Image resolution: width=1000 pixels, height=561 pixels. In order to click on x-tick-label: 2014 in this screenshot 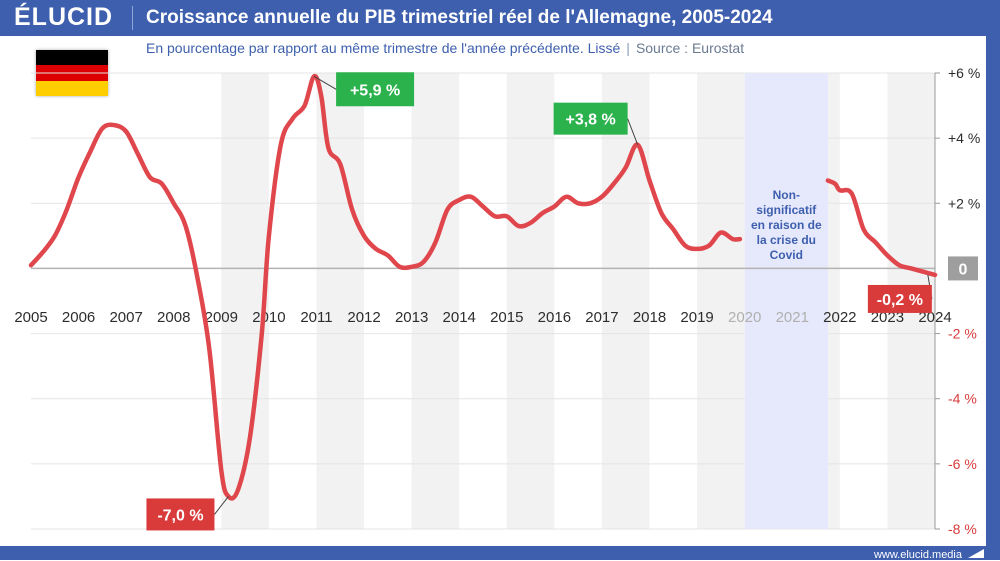, I will do `click(459, 317)`.